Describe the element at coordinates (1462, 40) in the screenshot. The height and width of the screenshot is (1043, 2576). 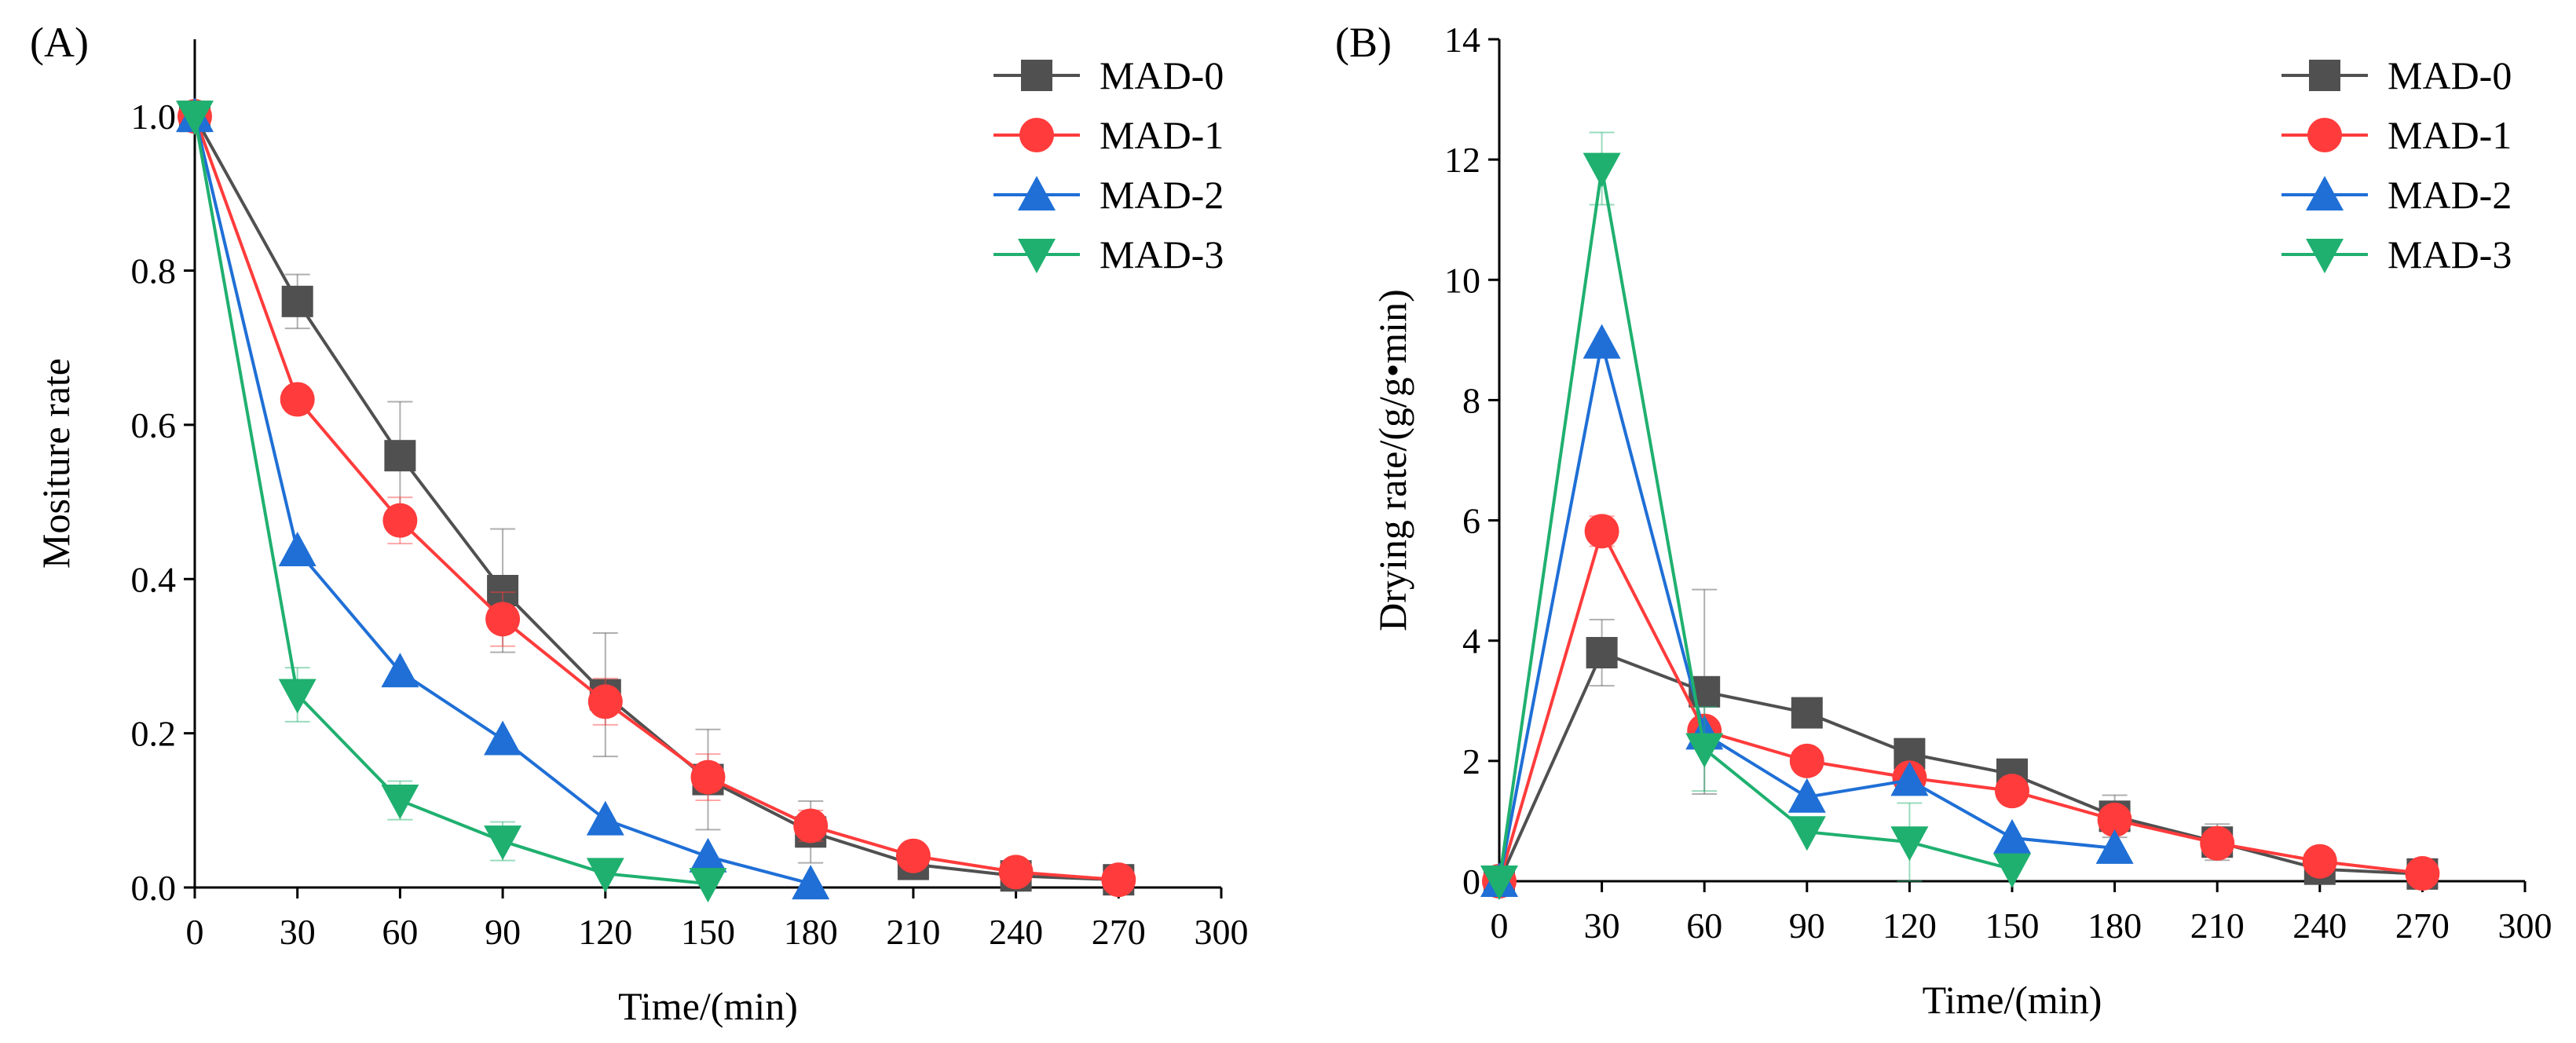
I see `panel-b-y-tick-label: 14` at that location.